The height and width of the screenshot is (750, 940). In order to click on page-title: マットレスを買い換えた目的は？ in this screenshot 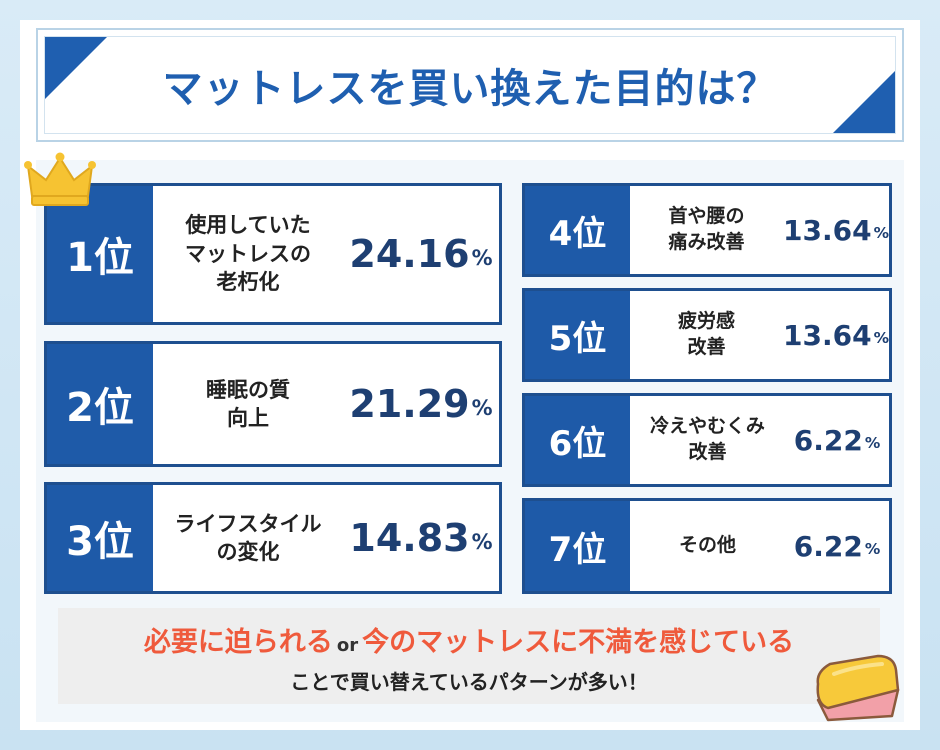, I will do `click(470, 89)`.